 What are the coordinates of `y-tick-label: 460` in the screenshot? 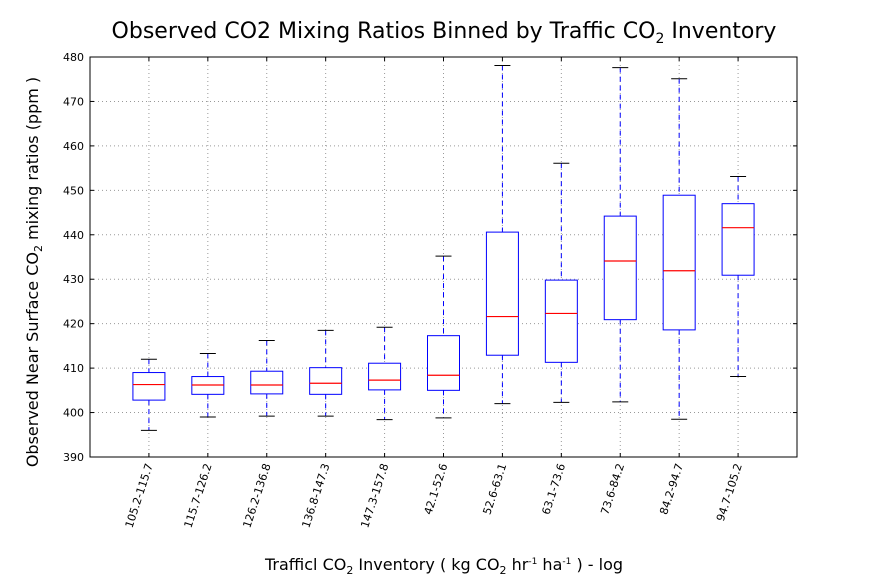 It's located at (73, 146).